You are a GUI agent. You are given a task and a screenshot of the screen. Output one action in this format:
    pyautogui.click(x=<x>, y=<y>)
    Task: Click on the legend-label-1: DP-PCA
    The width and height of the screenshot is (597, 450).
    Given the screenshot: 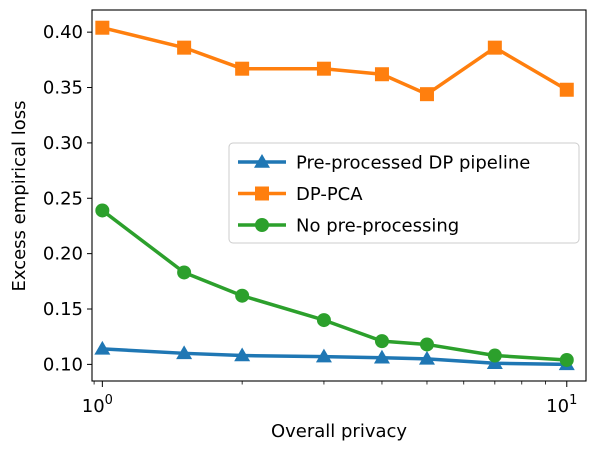 What is the action you would take?
    pyautogui.click(x=329, y=194)
    